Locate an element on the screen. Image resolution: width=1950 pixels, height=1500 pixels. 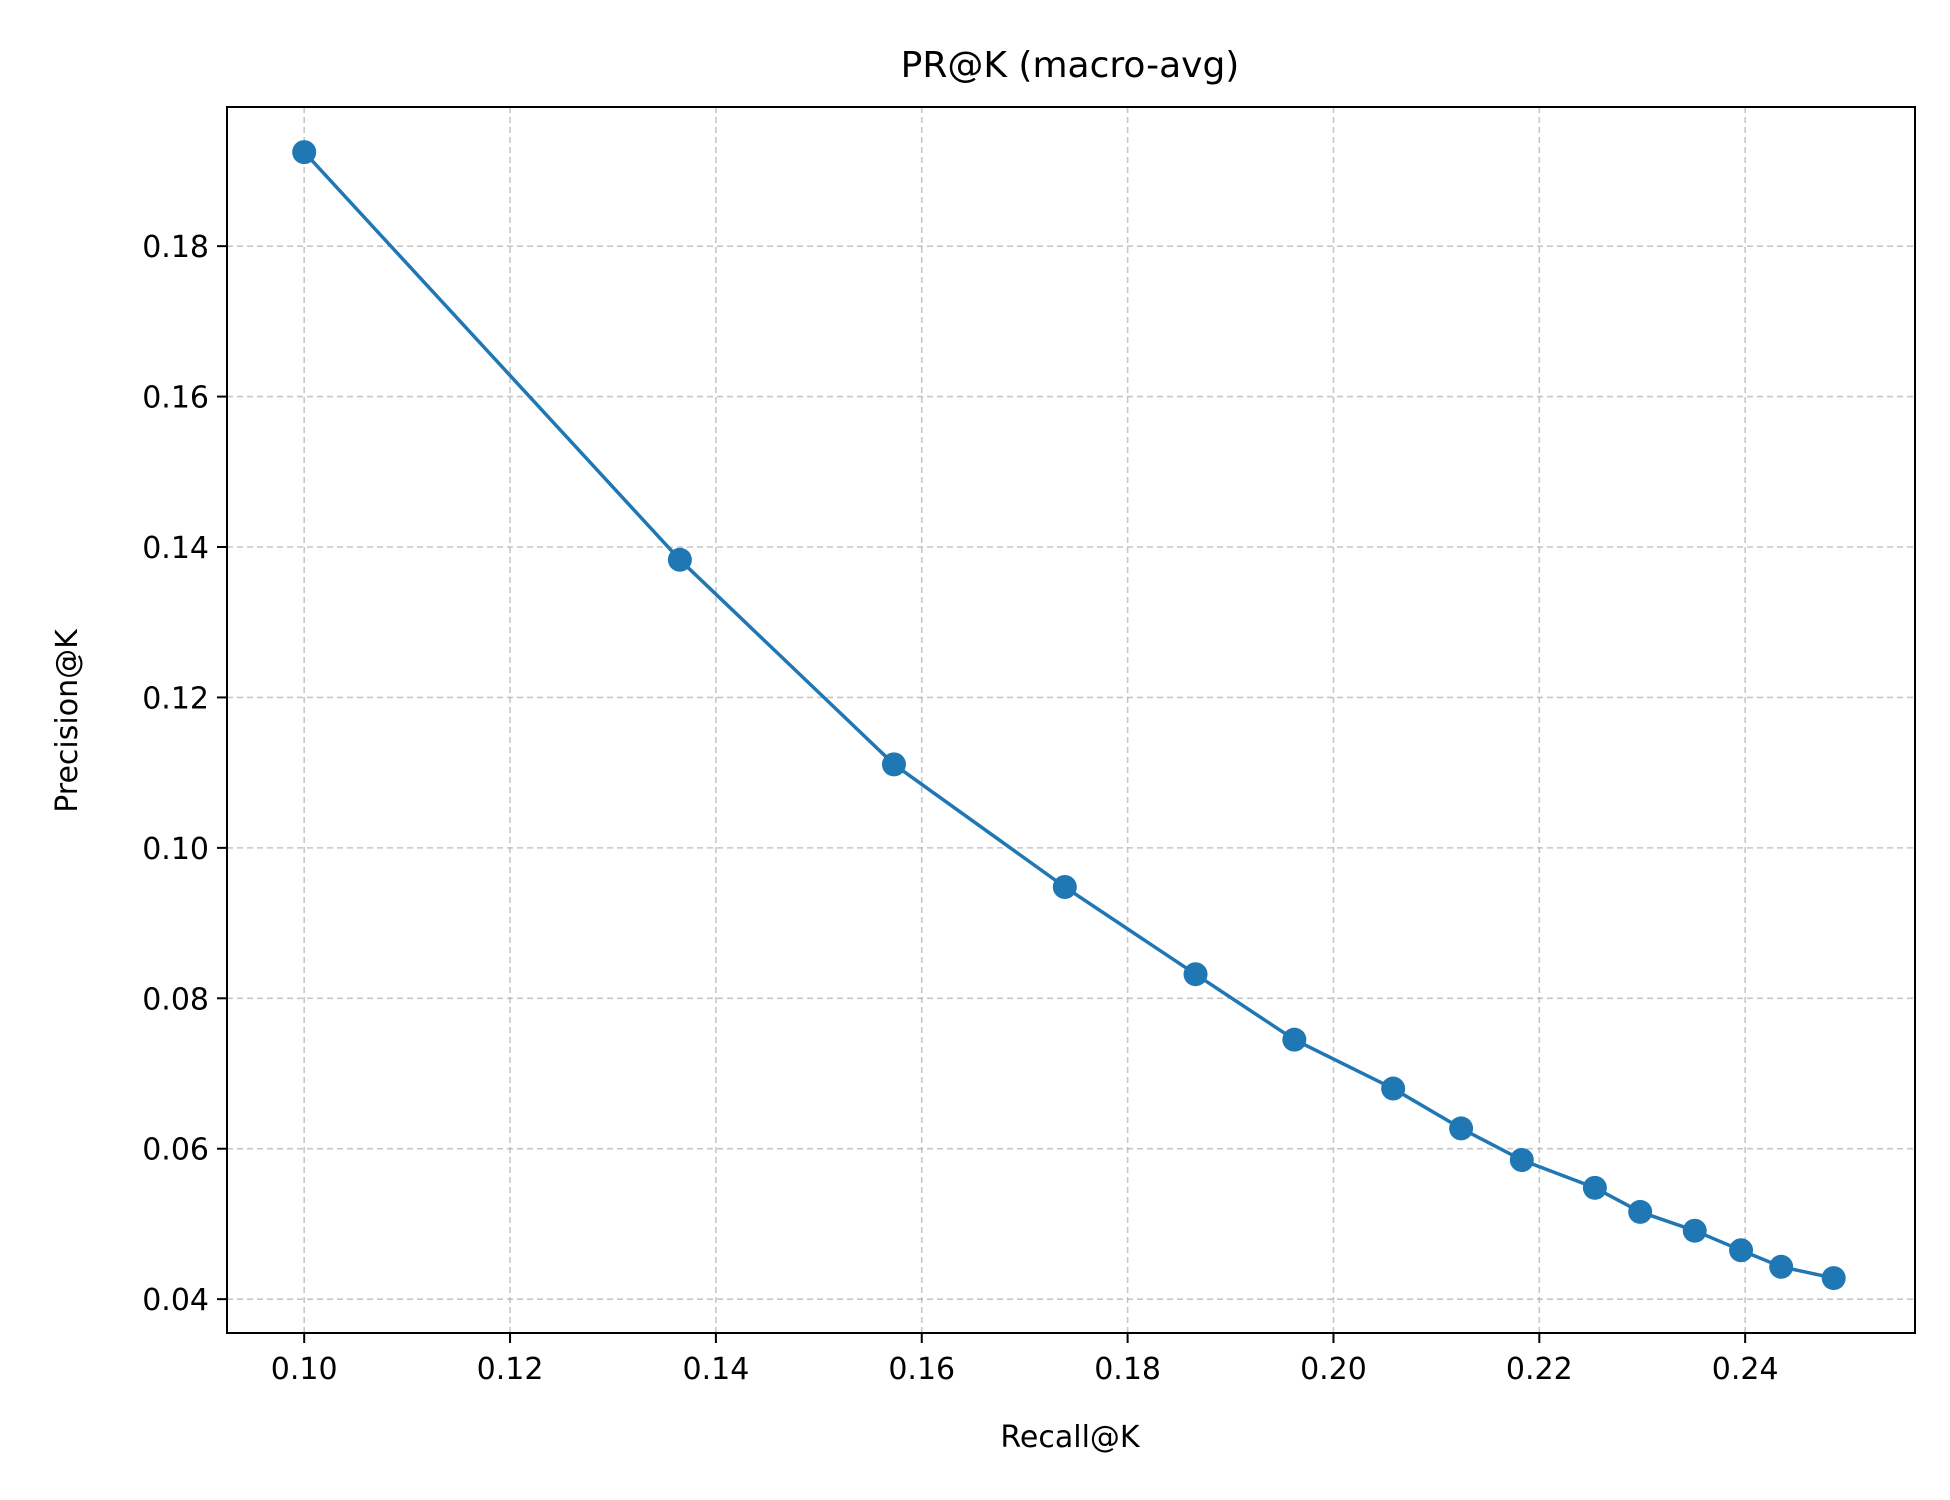
y-tick-label: 0.14 is located at coordinates (175, 548).